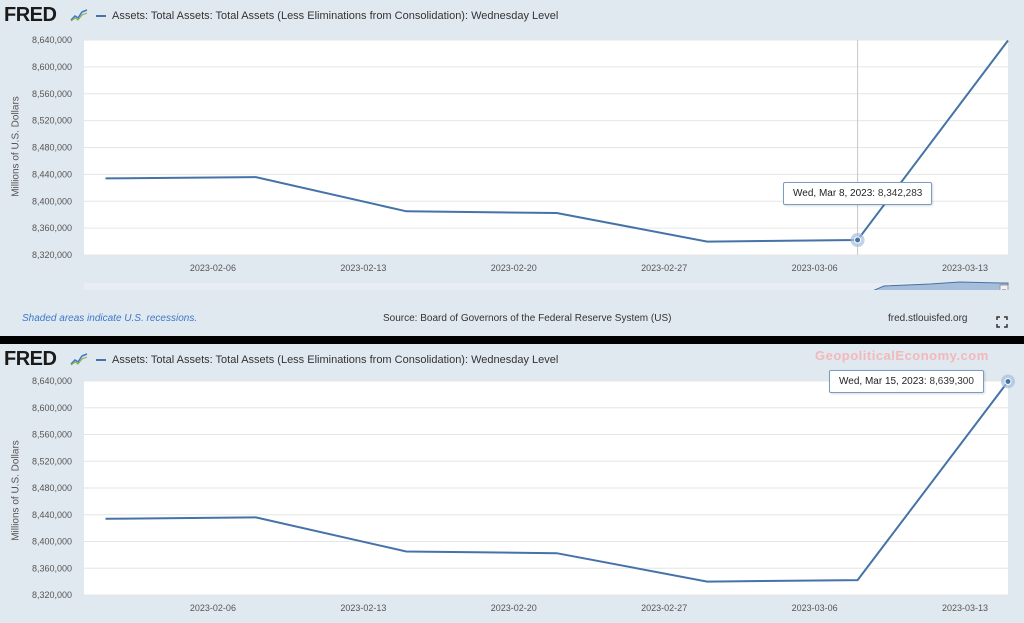 This screenshot has width=1024, height=623. I want to click on tooltip-value: 8,342,283, so click(900, 193).